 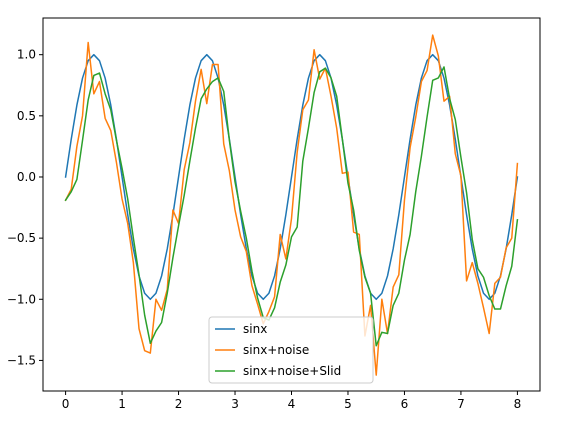 What do you see at coordinates (276, 350) in the screenshot?
I see `legend-label-1: sinx+noise` at bounding box center [276, 350].